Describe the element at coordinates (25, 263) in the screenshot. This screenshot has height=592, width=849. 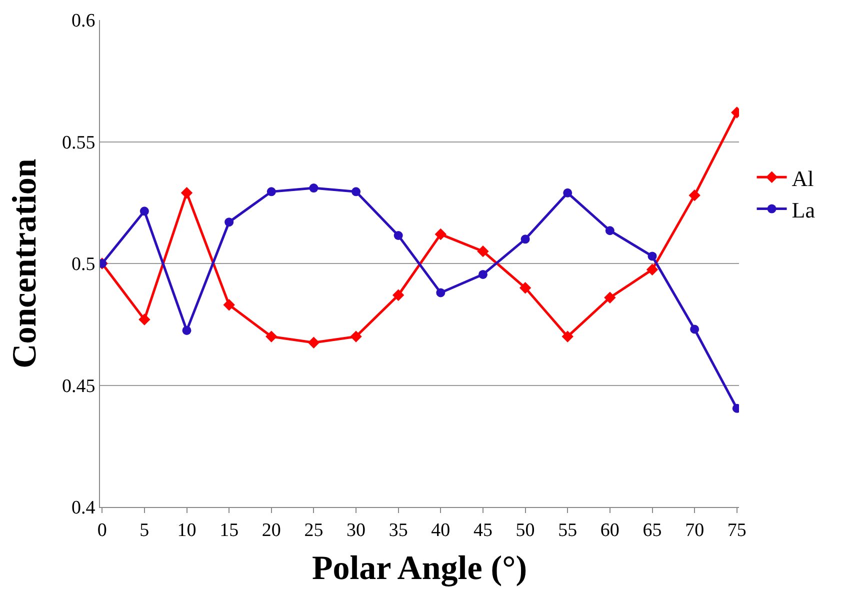
I see `y-axis-title: Concentration` at that location.